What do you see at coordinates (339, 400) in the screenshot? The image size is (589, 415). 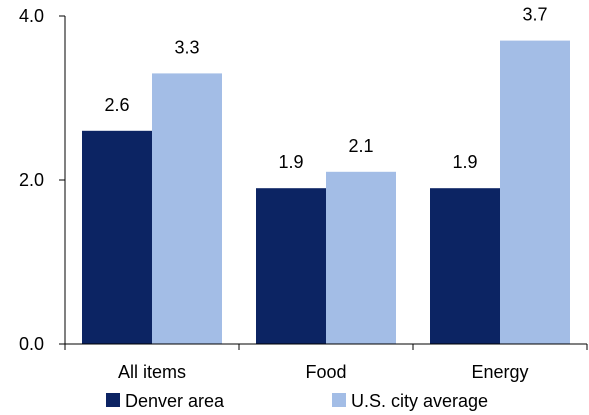 I see `legend-swatch-u-s-city-average` at bounding box center [339, 400].